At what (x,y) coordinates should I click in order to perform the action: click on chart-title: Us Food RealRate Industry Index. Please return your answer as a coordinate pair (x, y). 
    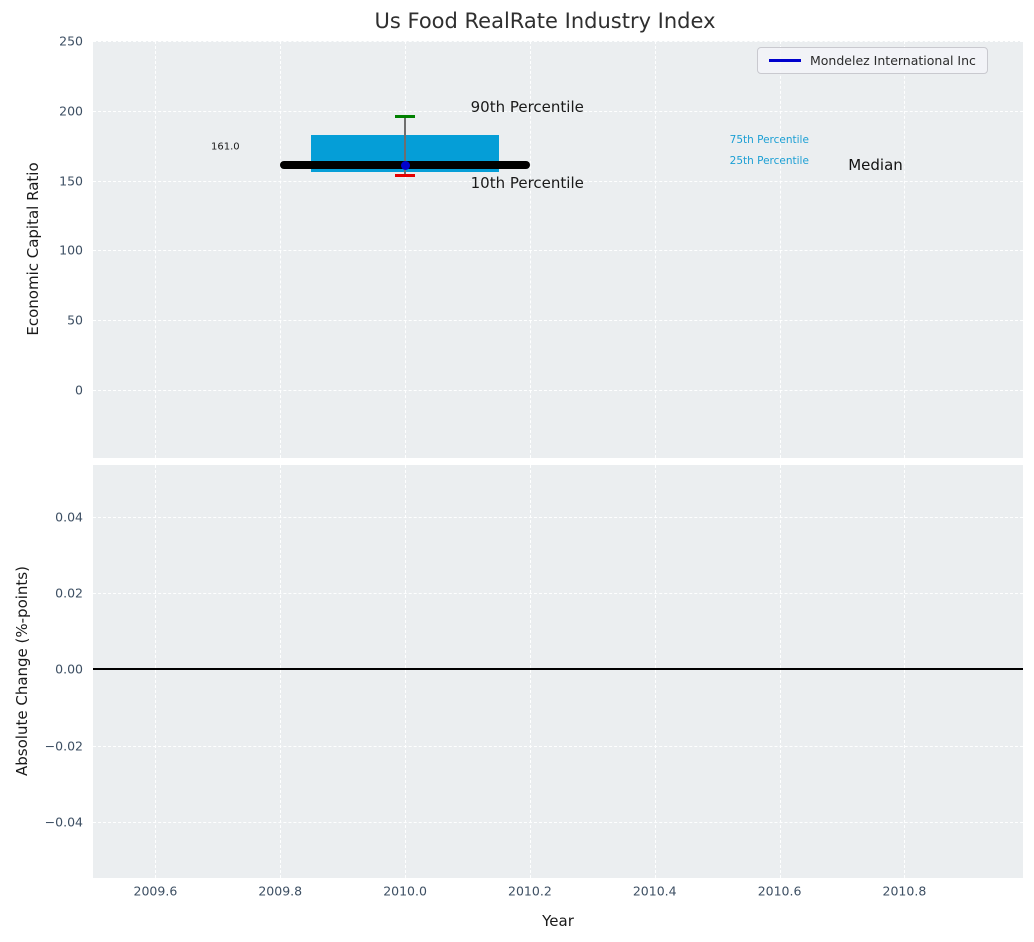
    Looking at the image, I should click on (545, 21).